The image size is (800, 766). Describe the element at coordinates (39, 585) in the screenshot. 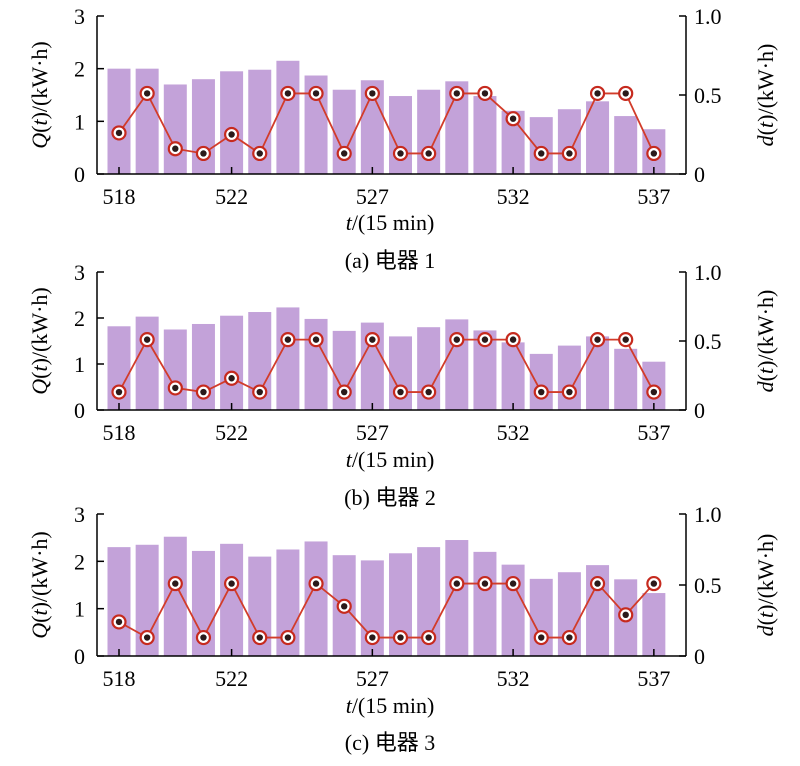

I see `y-left-label: Q(t)/(kW·h)` at that location.